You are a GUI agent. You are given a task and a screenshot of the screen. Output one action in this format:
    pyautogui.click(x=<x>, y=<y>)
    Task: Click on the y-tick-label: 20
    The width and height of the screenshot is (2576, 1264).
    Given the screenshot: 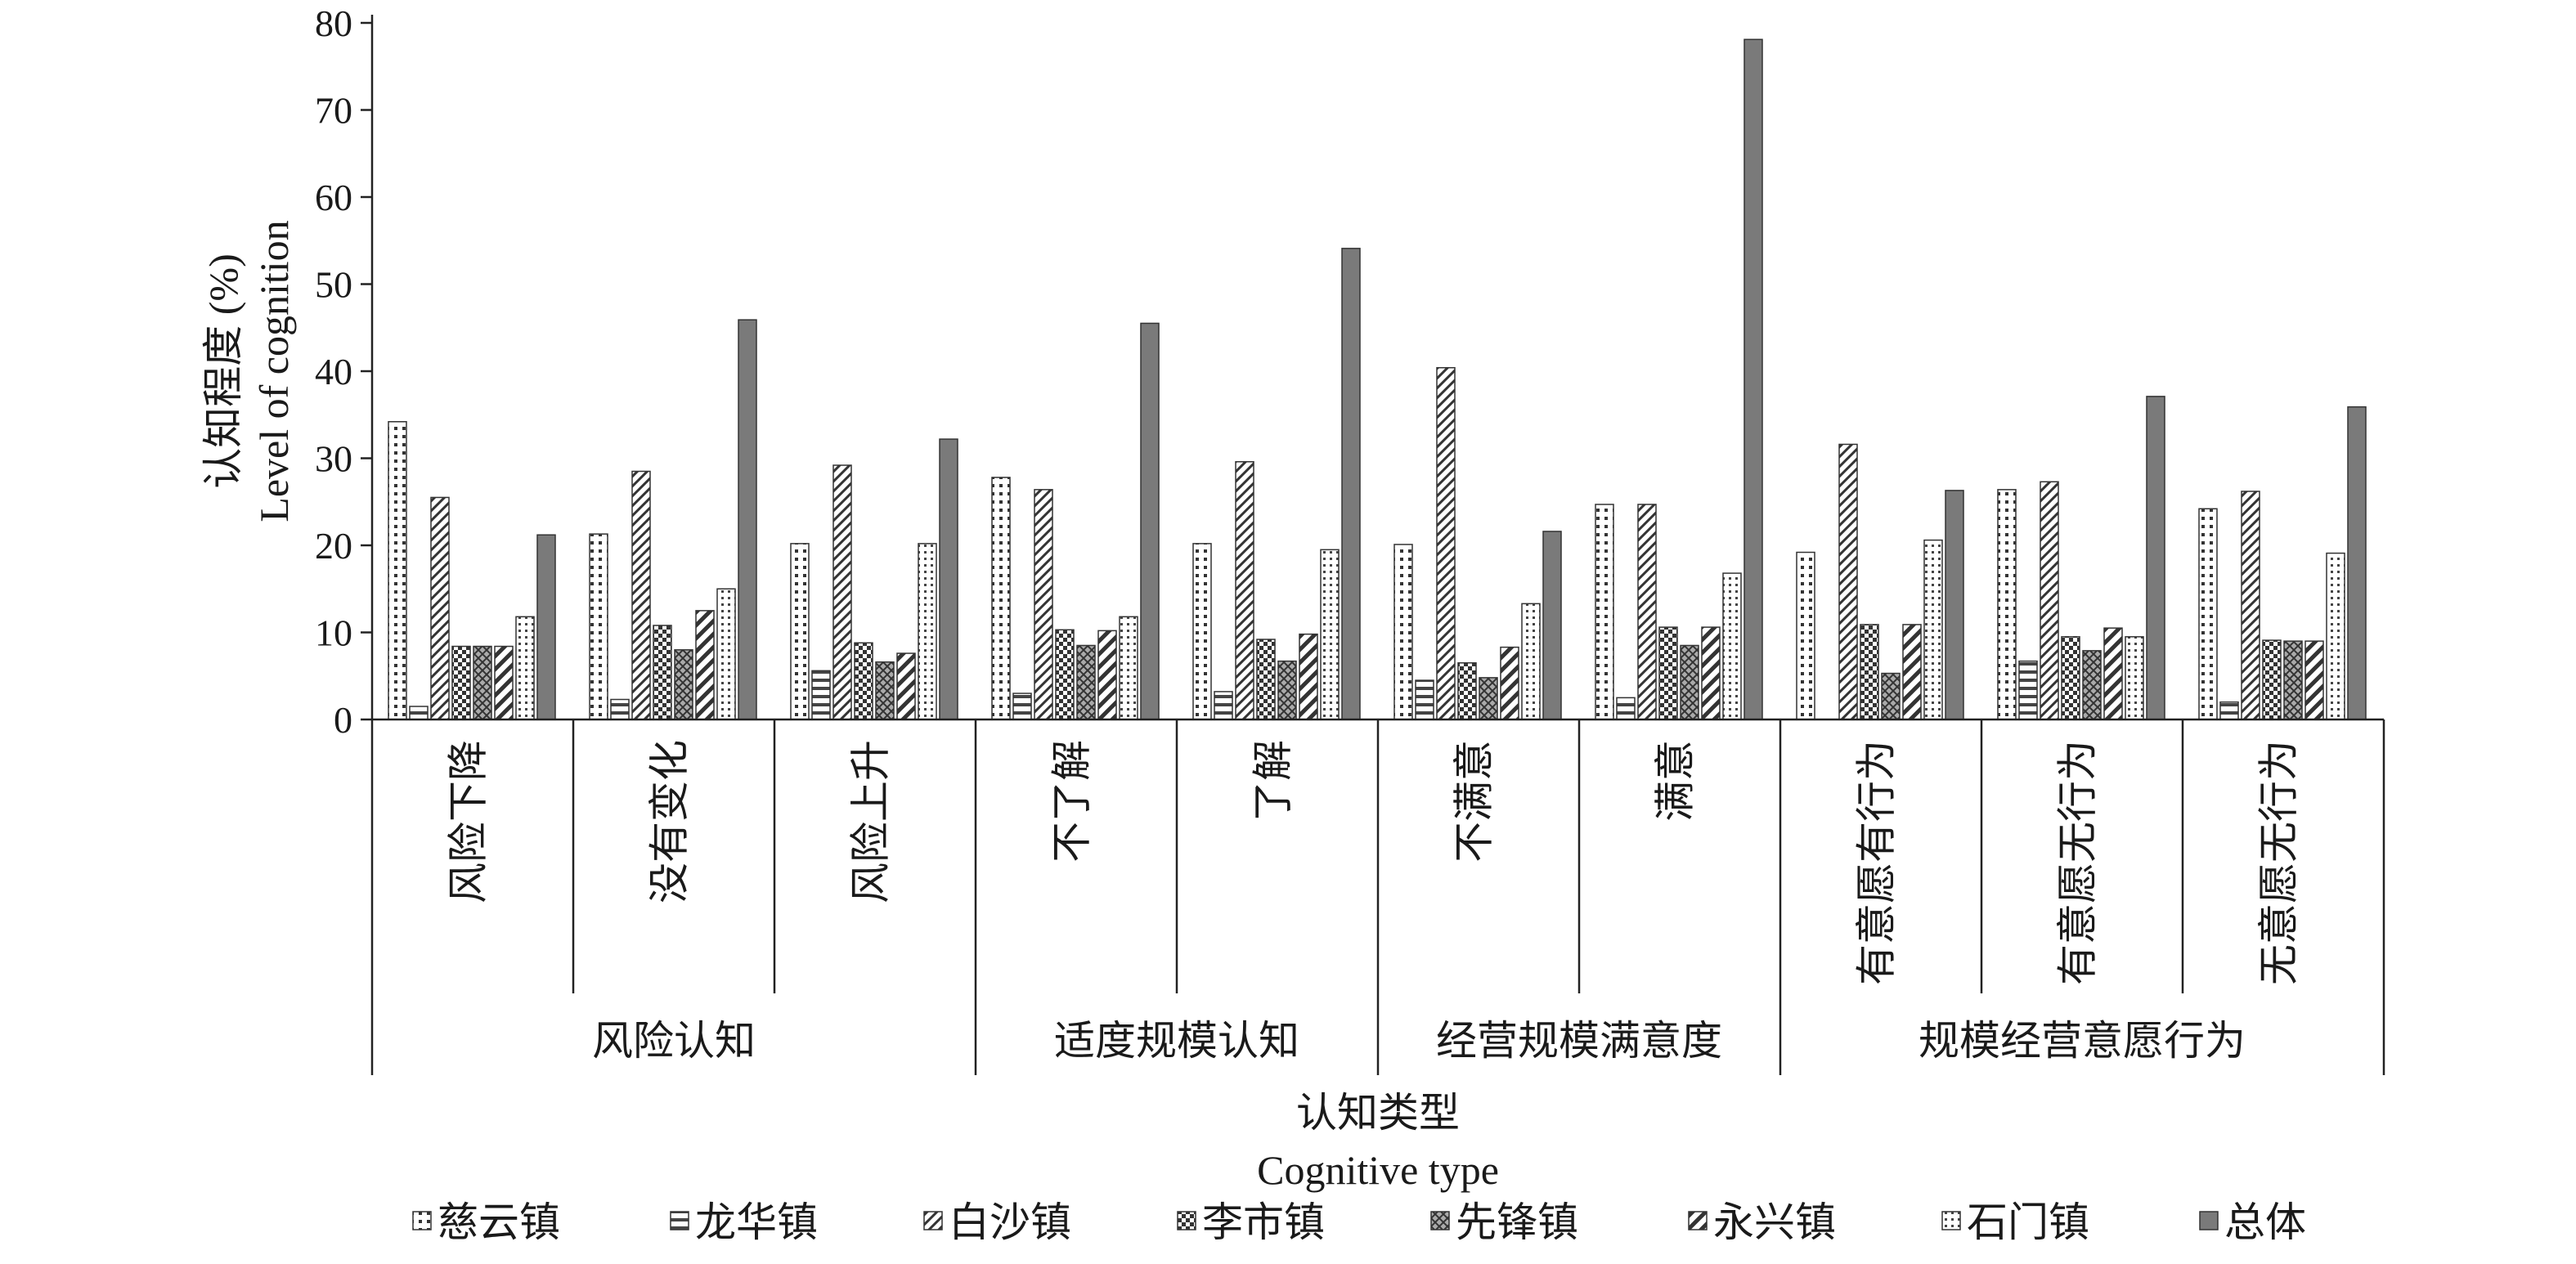 What is the action you would take?
    pyautogui.click(x=333, y=546)
    